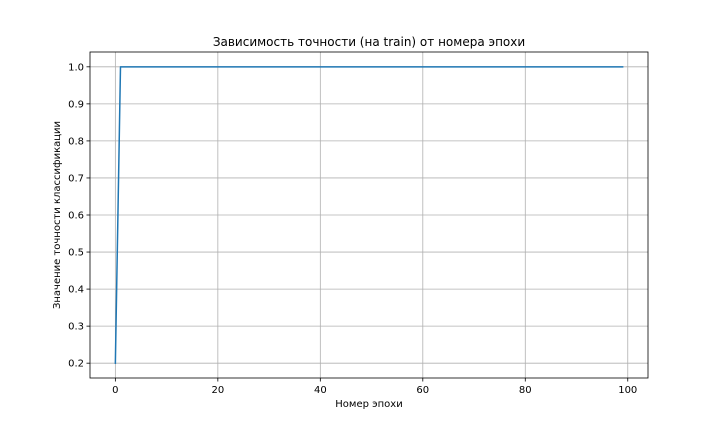 The height and width of the screenshot is (432, 720). Describe the element at coordinates (422, 390) in the screenshot. I see `x-tick-label: 60` at that location.